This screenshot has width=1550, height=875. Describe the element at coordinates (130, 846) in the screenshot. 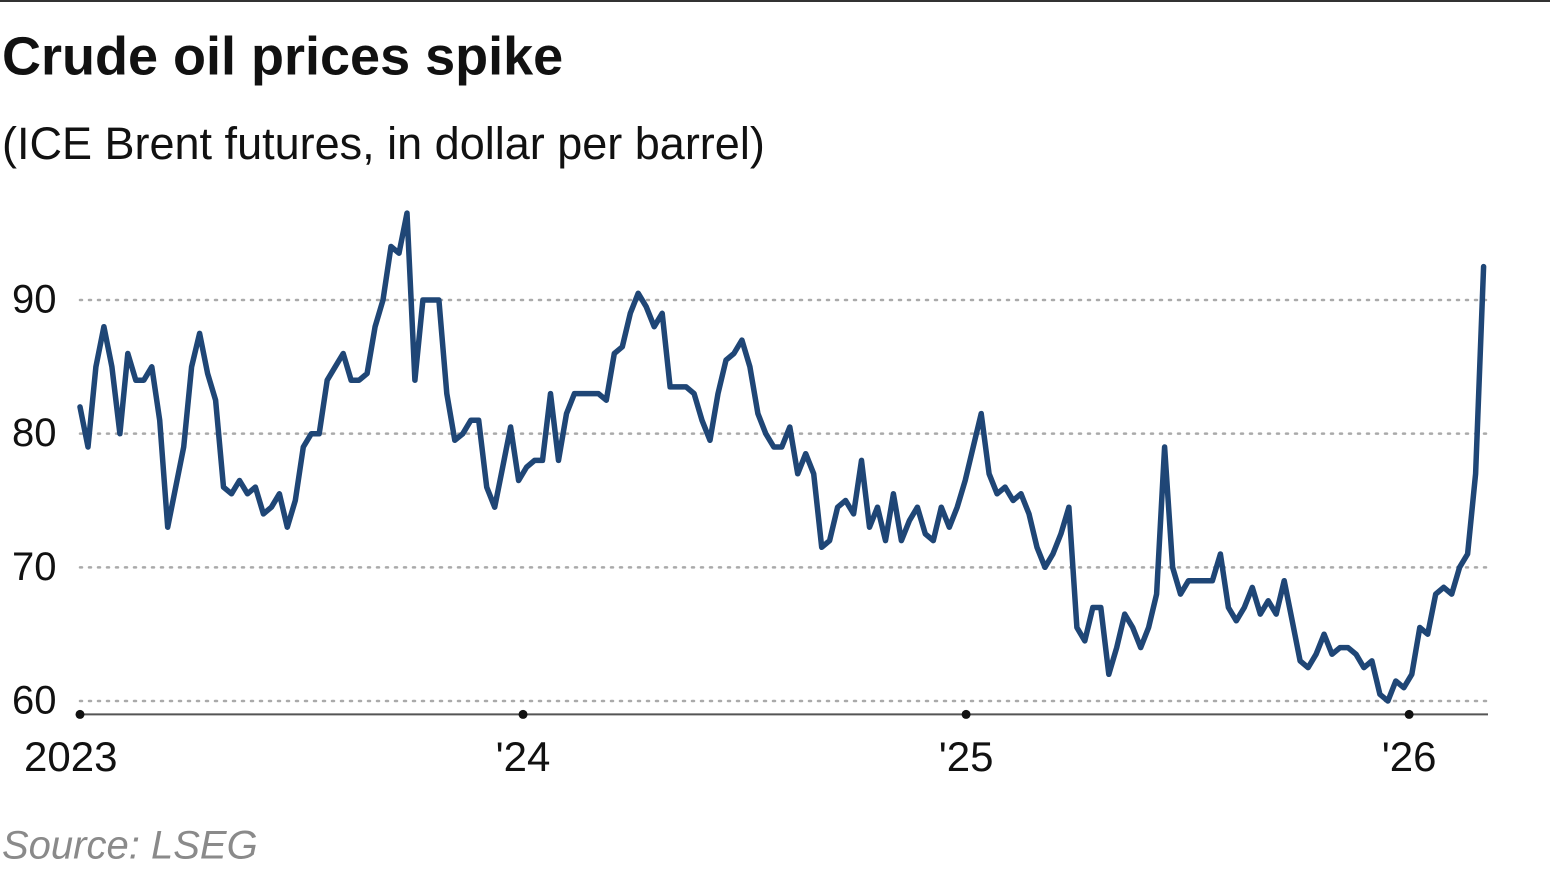

I see `source-note: Source: LSEG` at that location.